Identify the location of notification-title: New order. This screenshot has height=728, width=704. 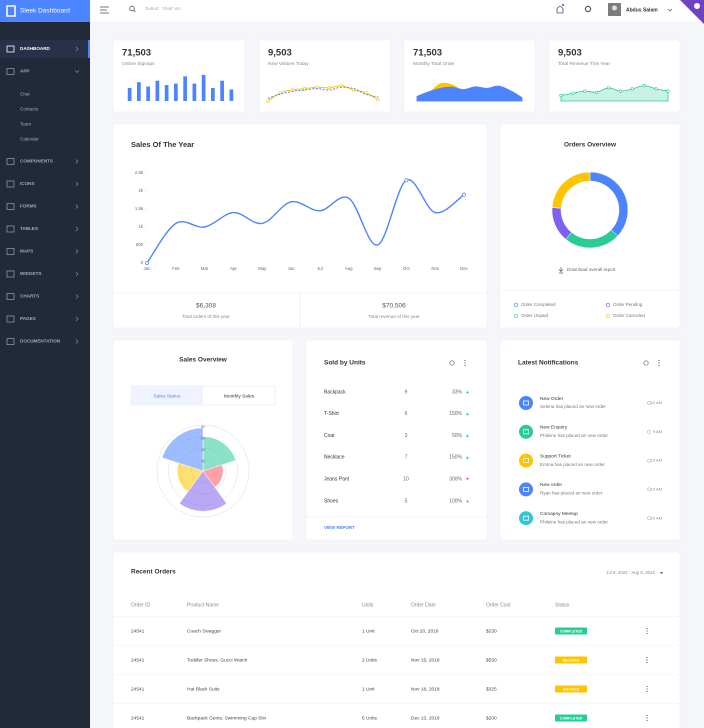
(551, 485).